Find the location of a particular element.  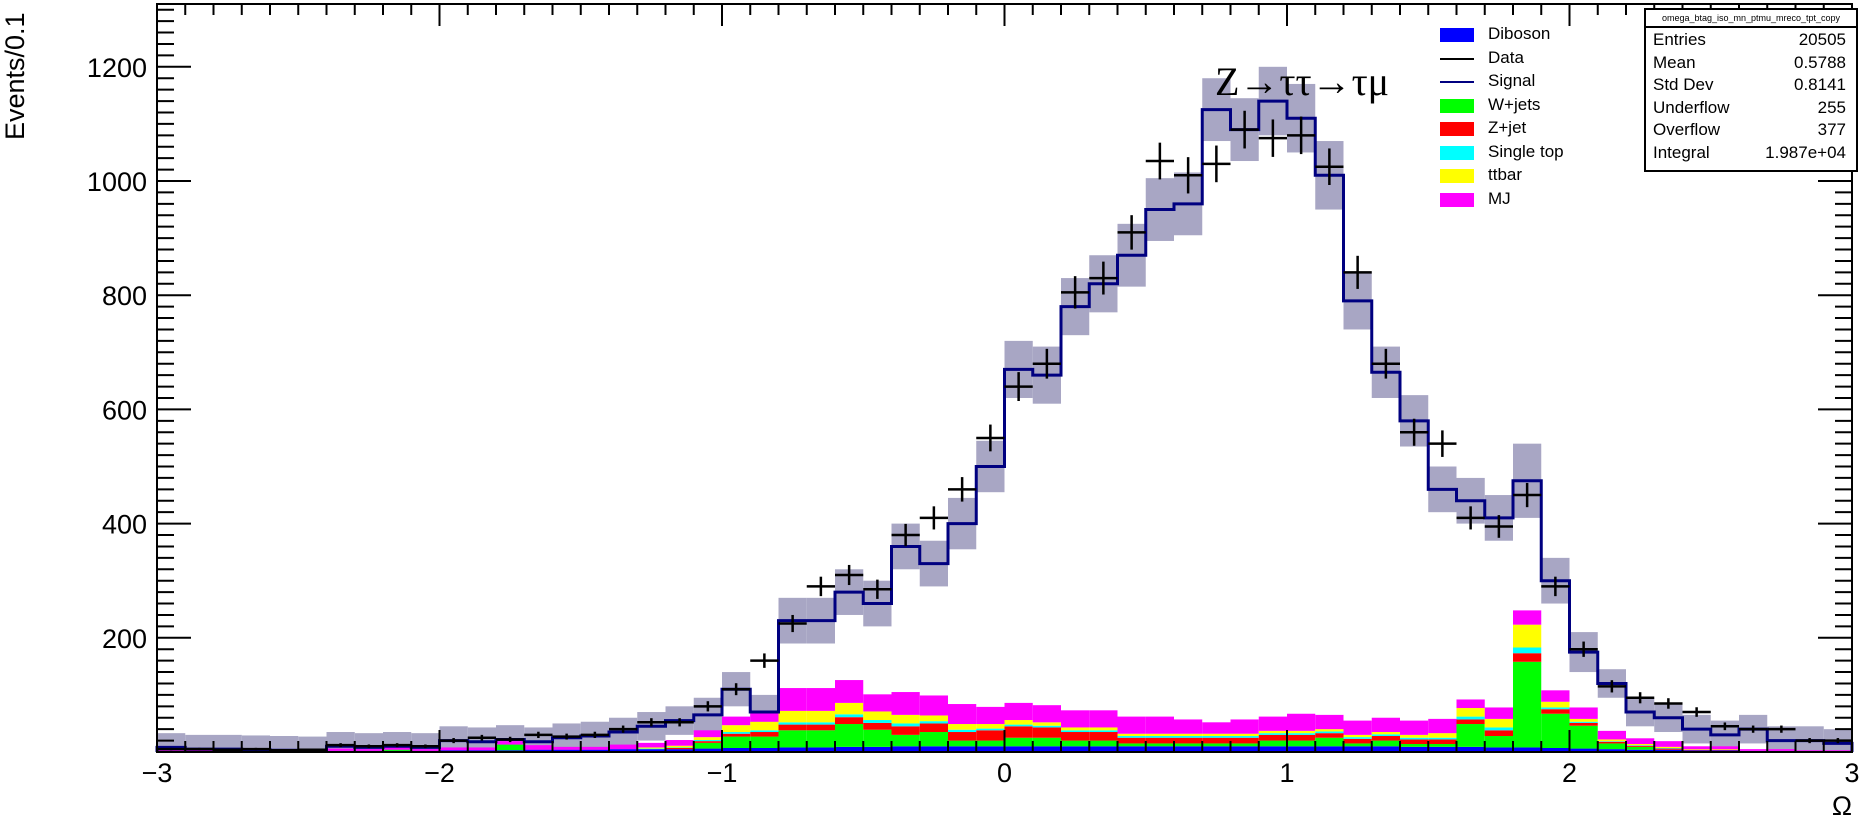

stats-row: Mean 0.5788 is located at coordinates (1751, 62).